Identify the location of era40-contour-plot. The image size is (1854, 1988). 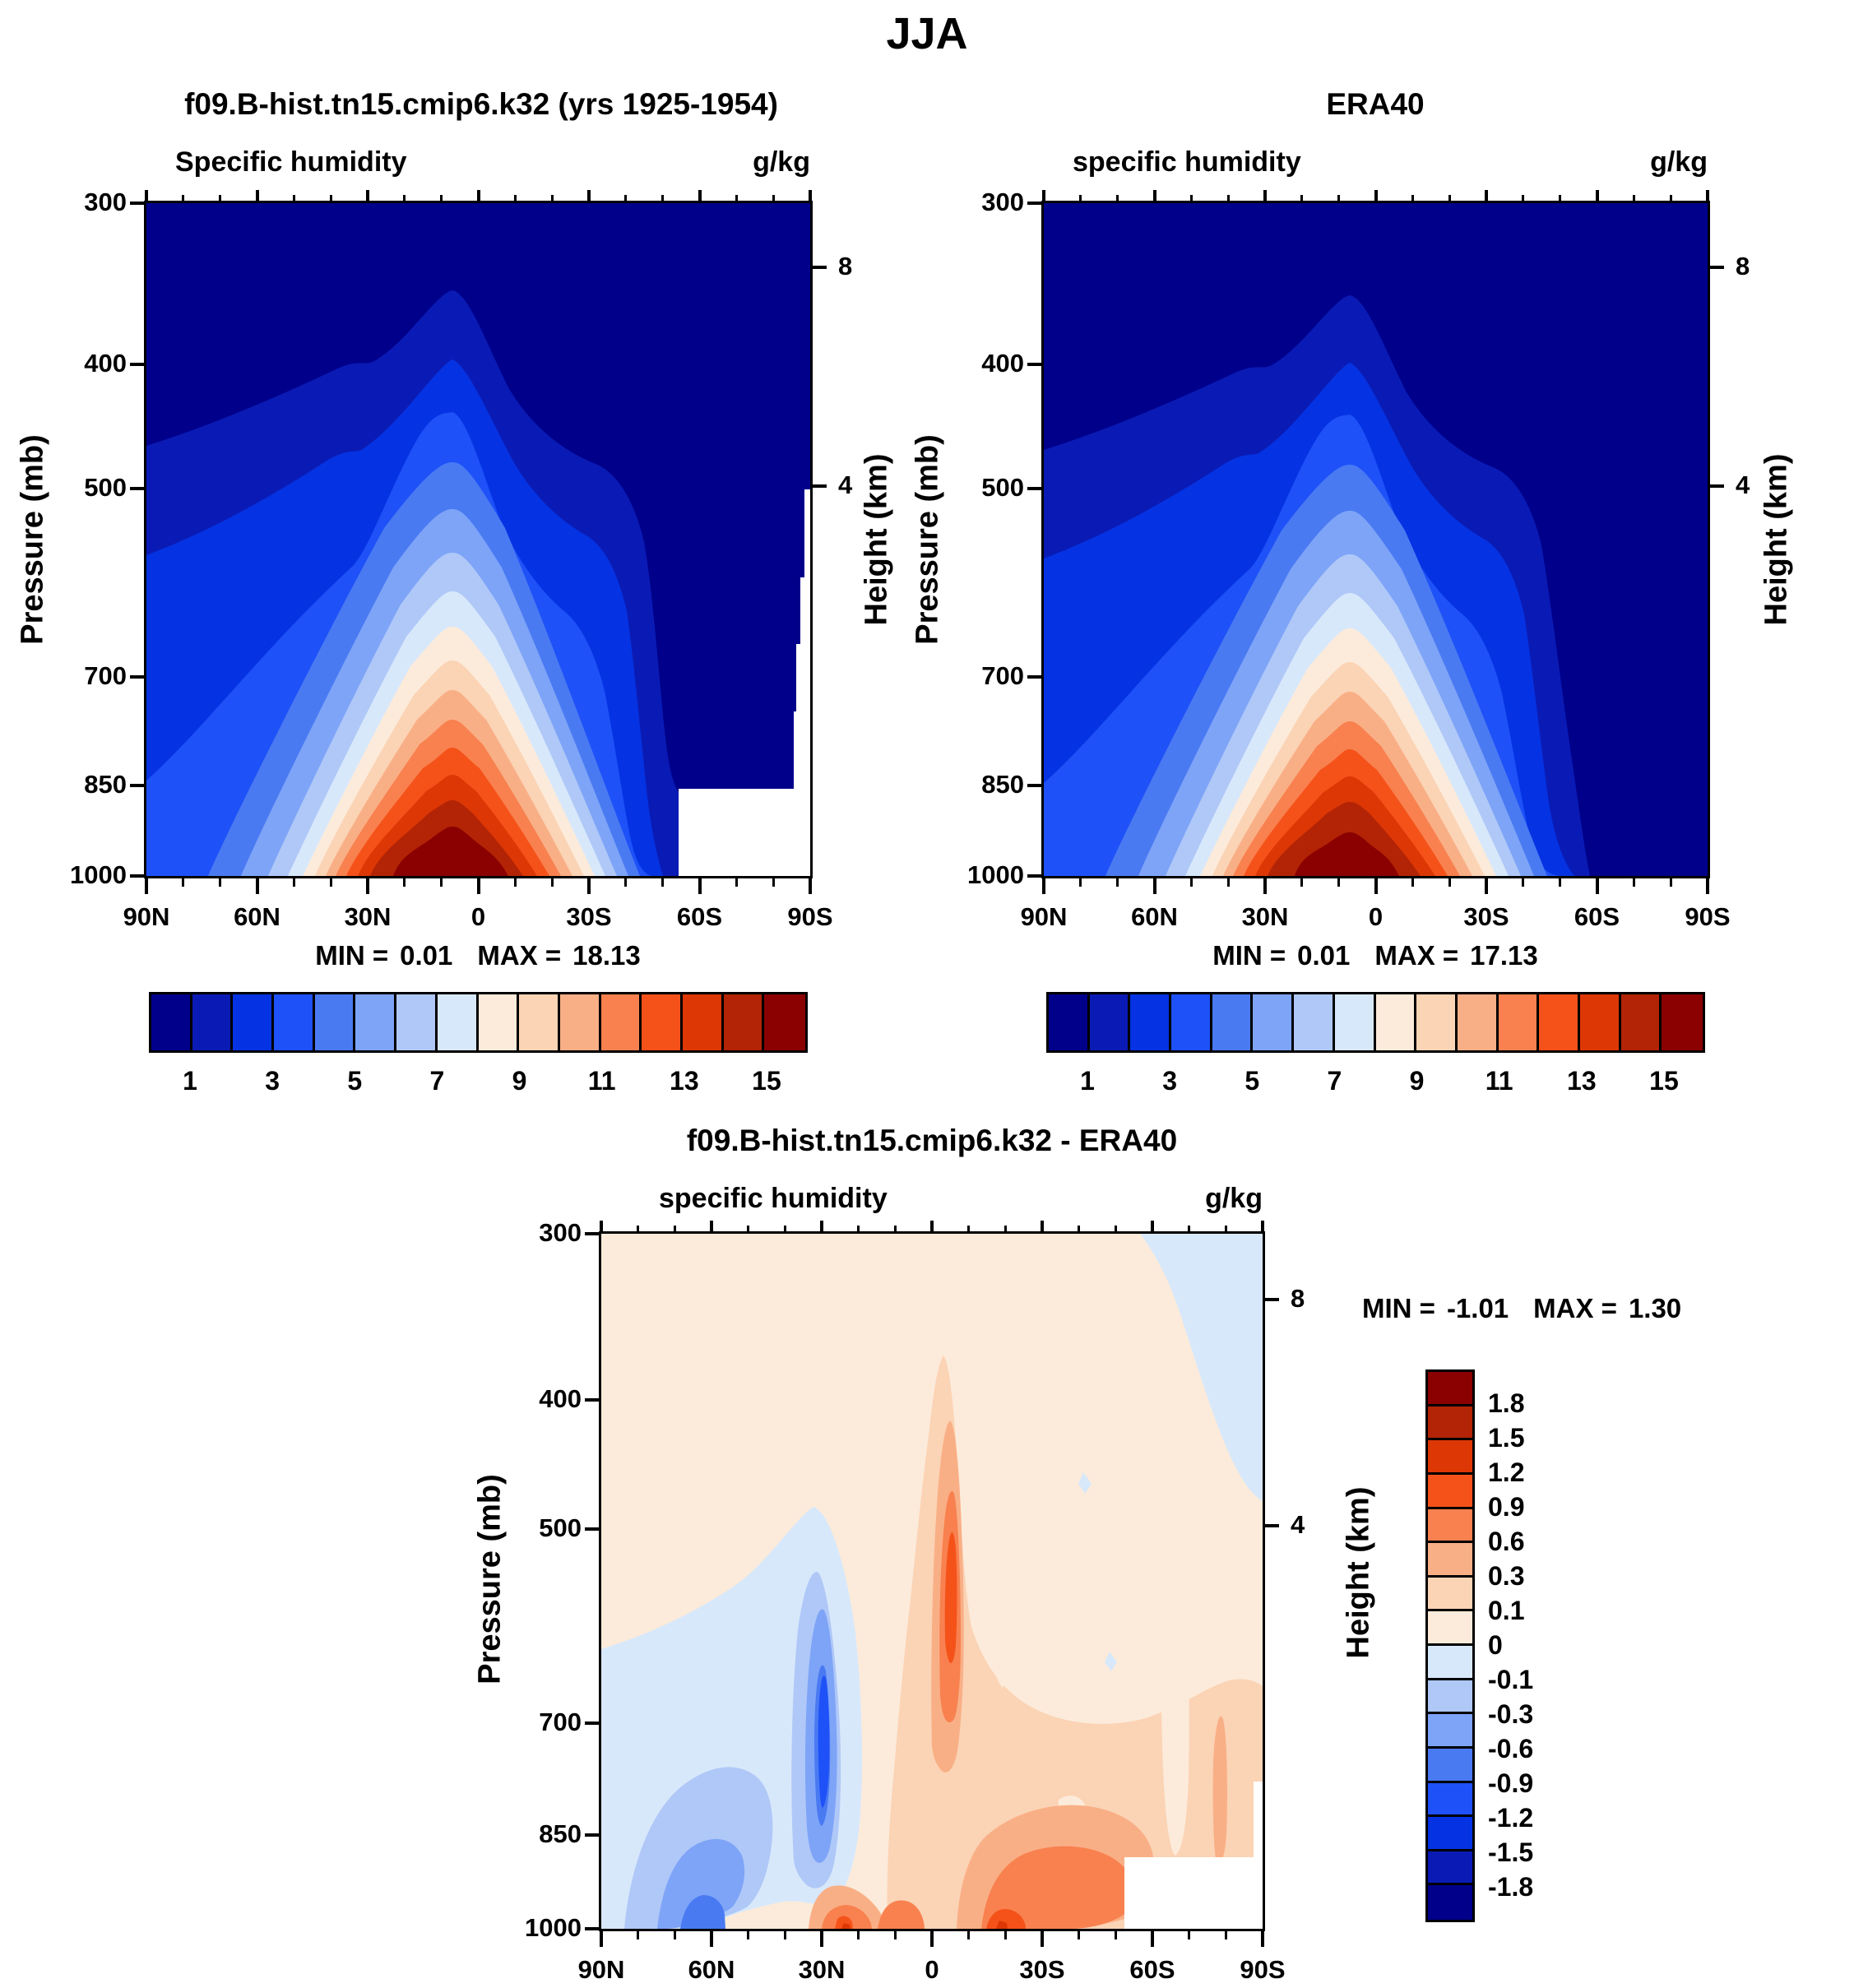
(1376, 540).